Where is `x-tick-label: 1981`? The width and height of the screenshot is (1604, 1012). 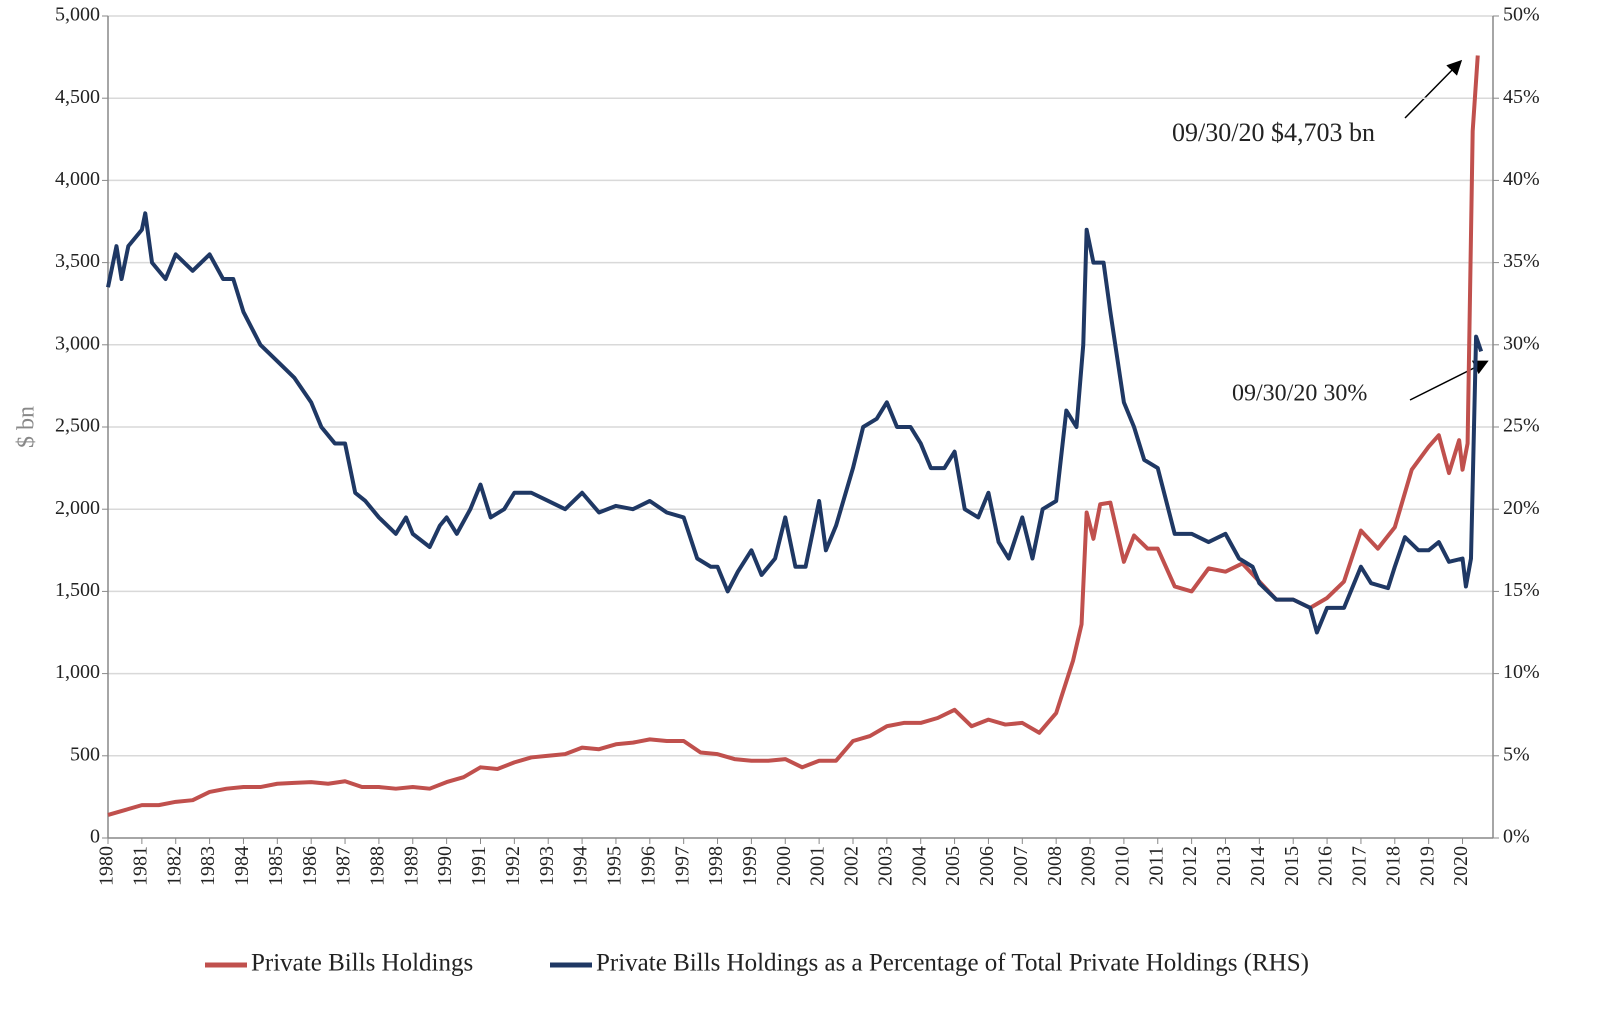
x-tick-label: 1981 is located at coordinates (140, 866).